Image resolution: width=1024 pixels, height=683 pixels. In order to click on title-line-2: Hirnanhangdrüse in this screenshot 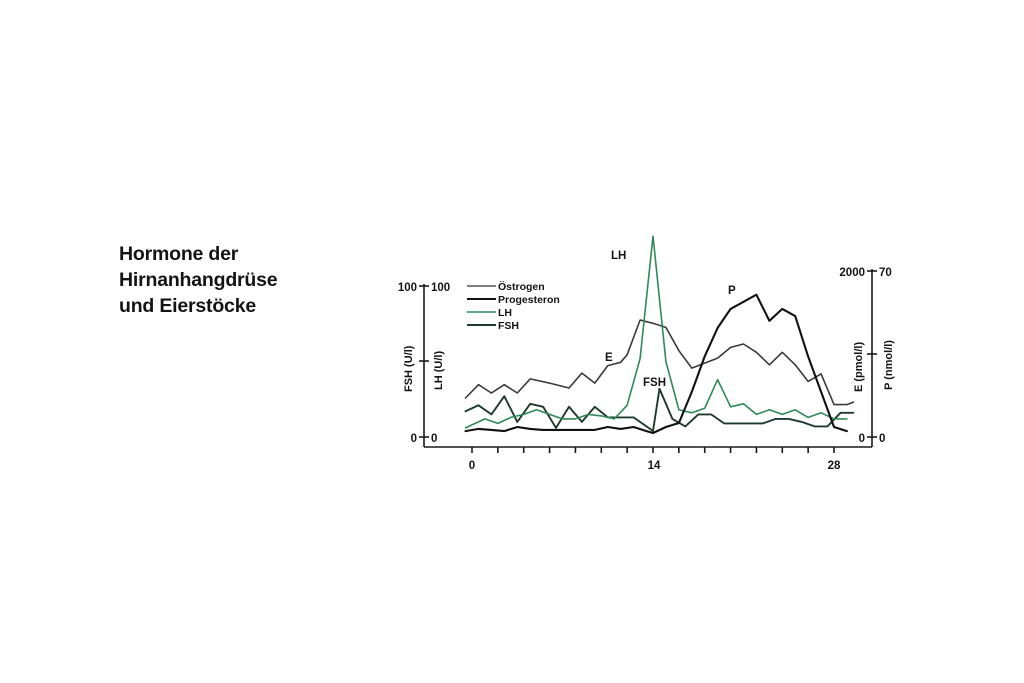, I will do `click(198, 280)`.